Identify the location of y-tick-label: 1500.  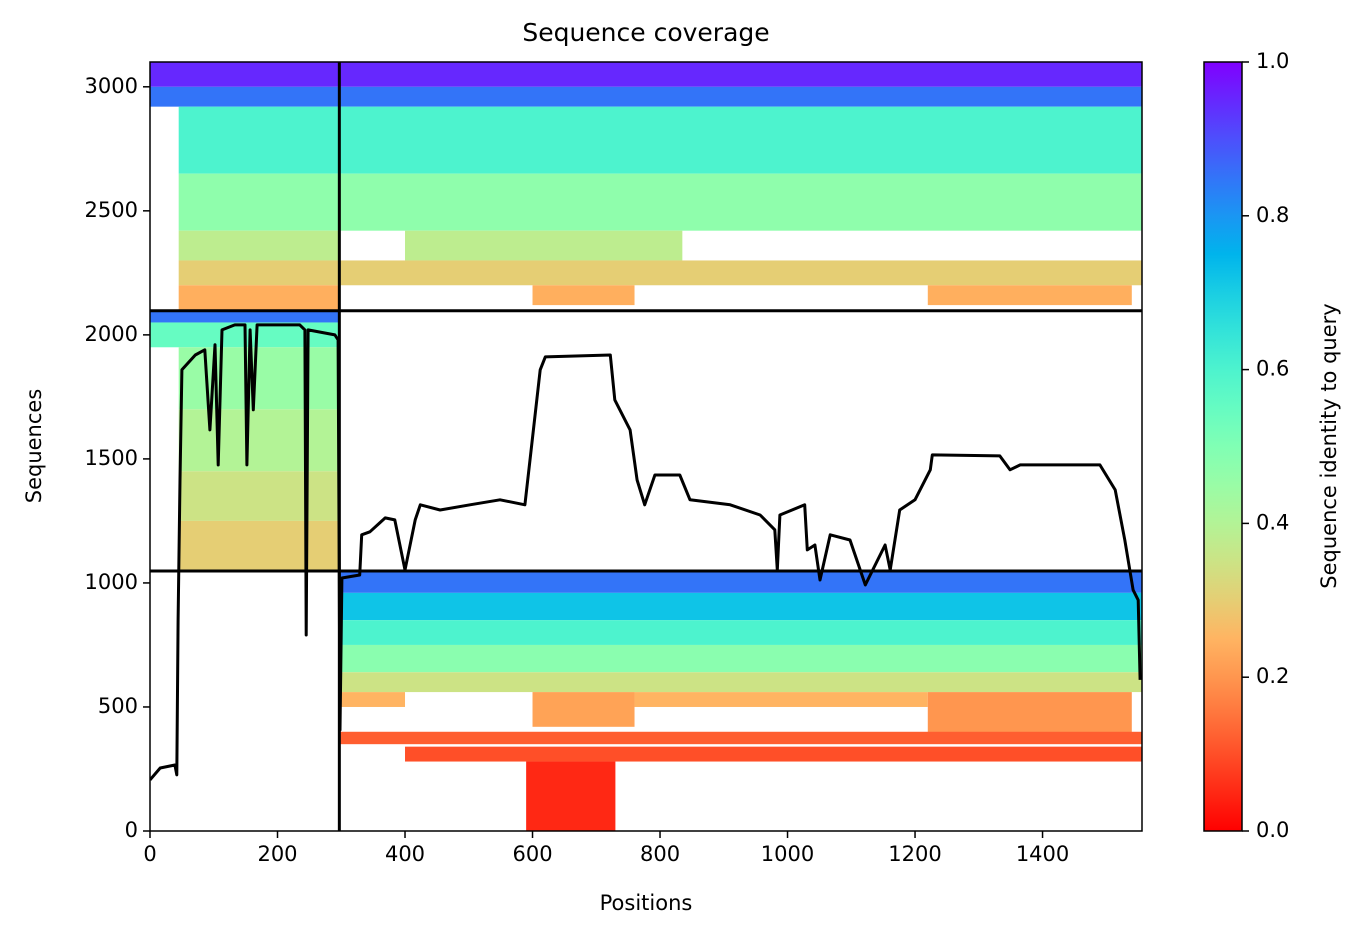
(111, 458).